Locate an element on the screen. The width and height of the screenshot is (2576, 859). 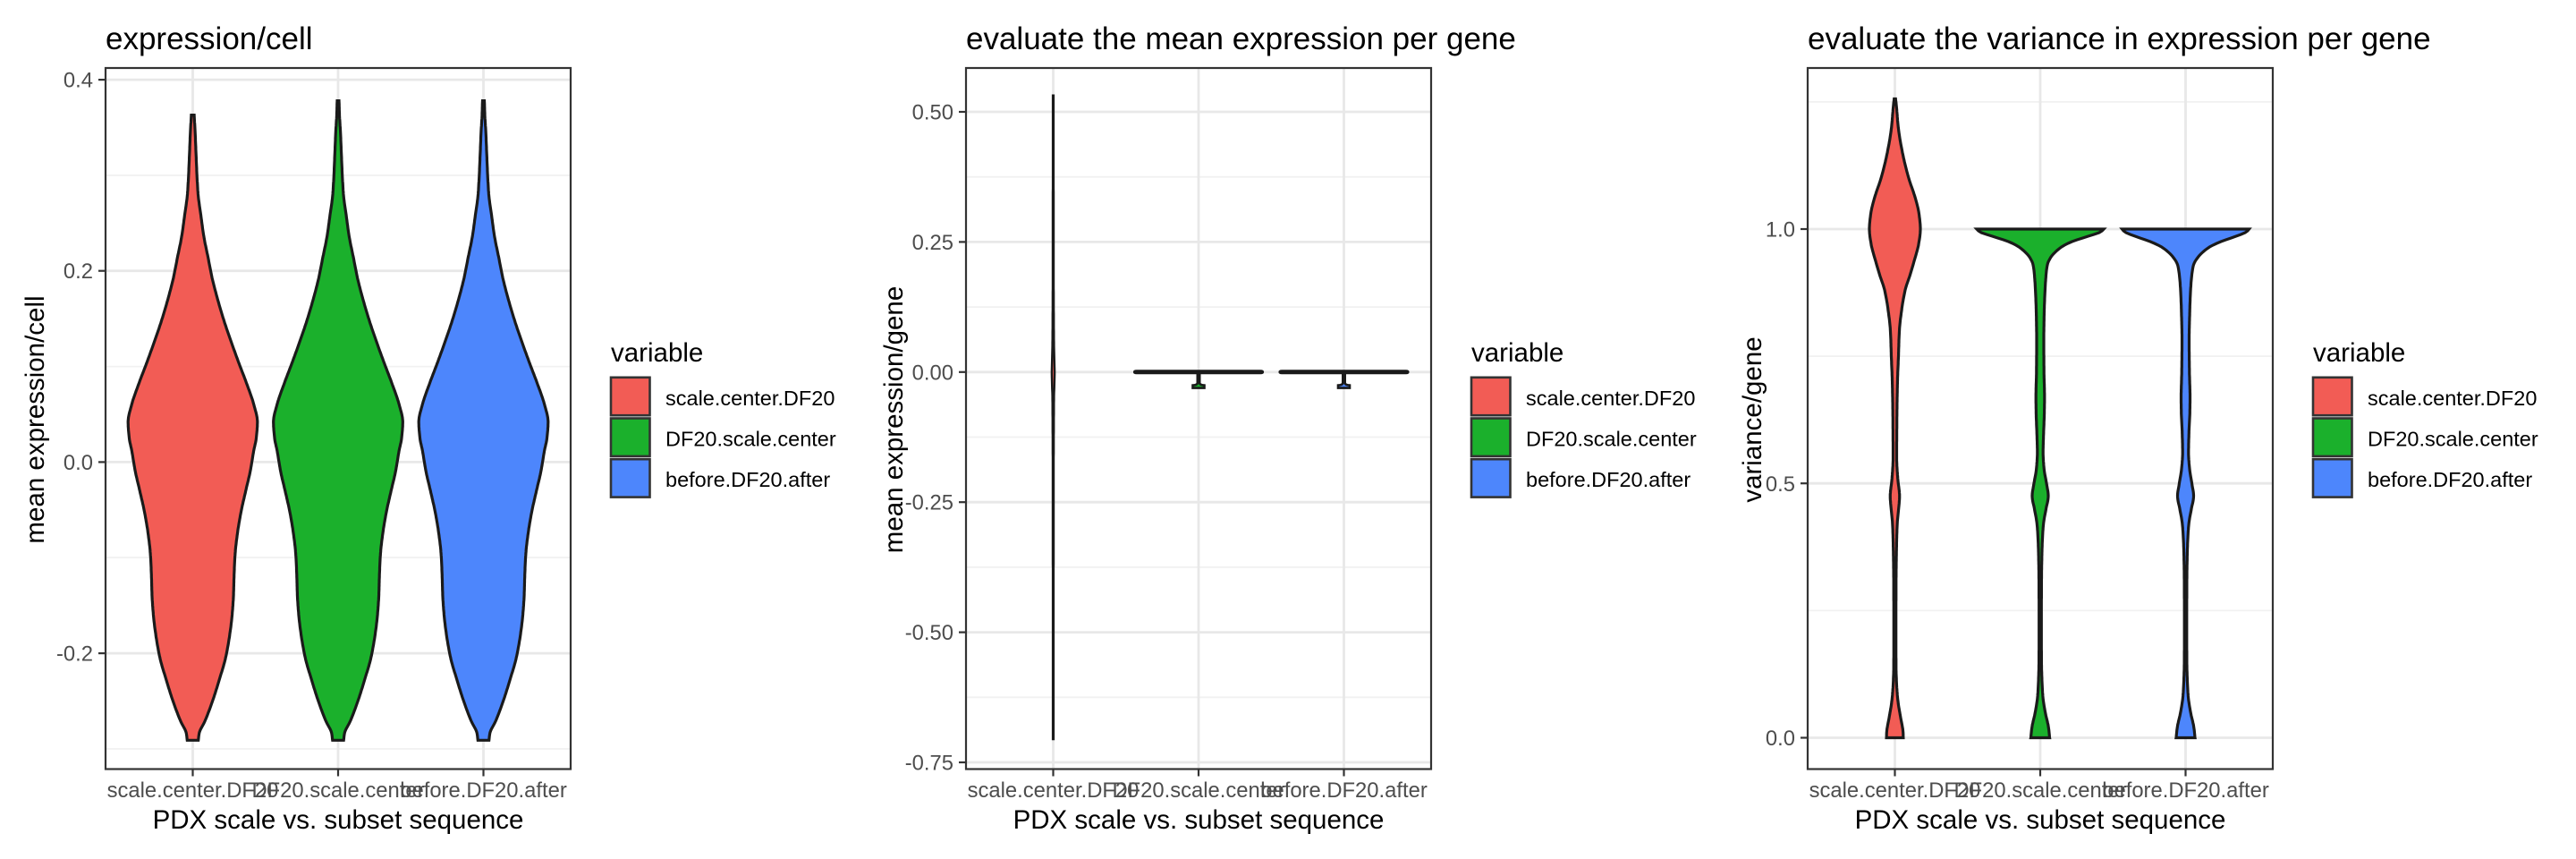
svg-text: mean expression/gene is located at coordinates (894, 419).